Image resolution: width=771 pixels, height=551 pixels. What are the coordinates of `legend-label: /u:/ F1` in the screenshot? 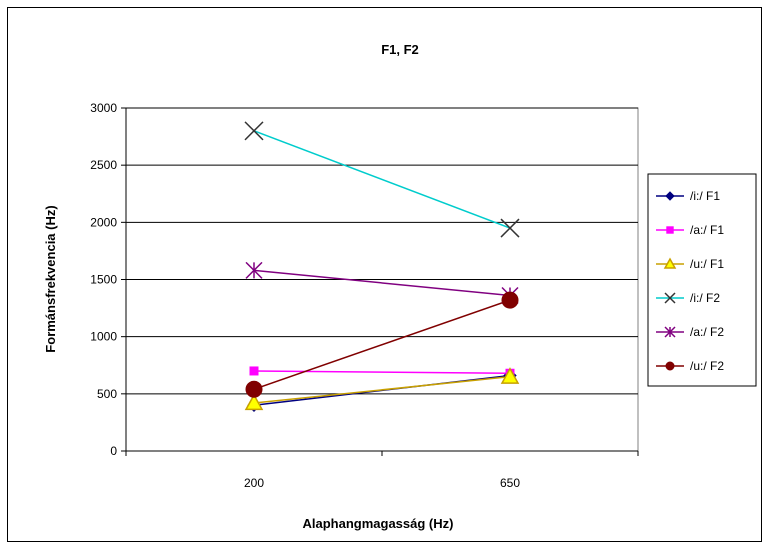 It's located at (707, 264).